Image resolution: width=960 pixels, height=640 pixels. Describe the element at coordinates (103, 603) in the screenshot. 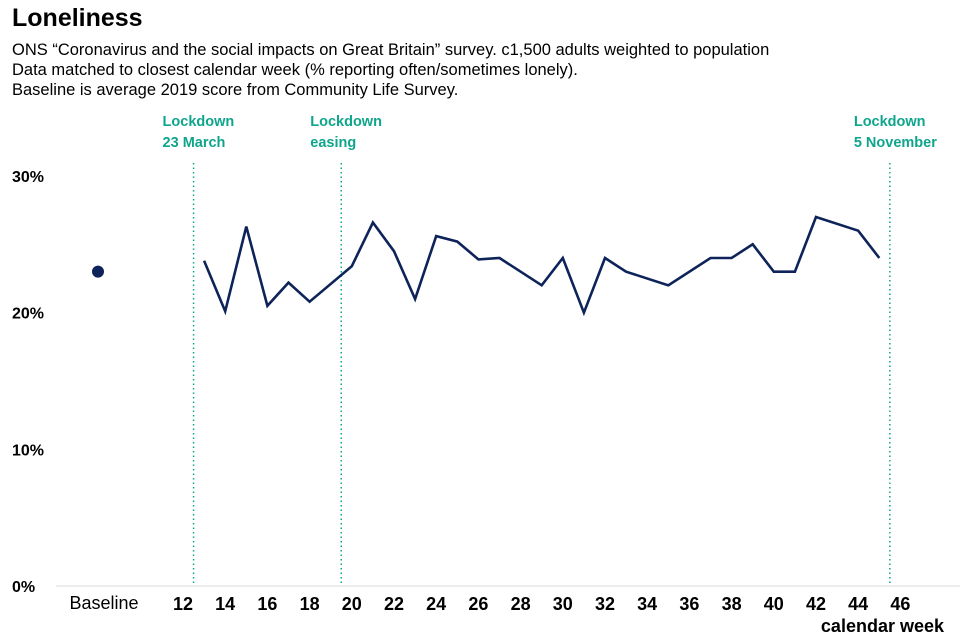

I see `x-tick-label-baseline: Baseline` at that location.